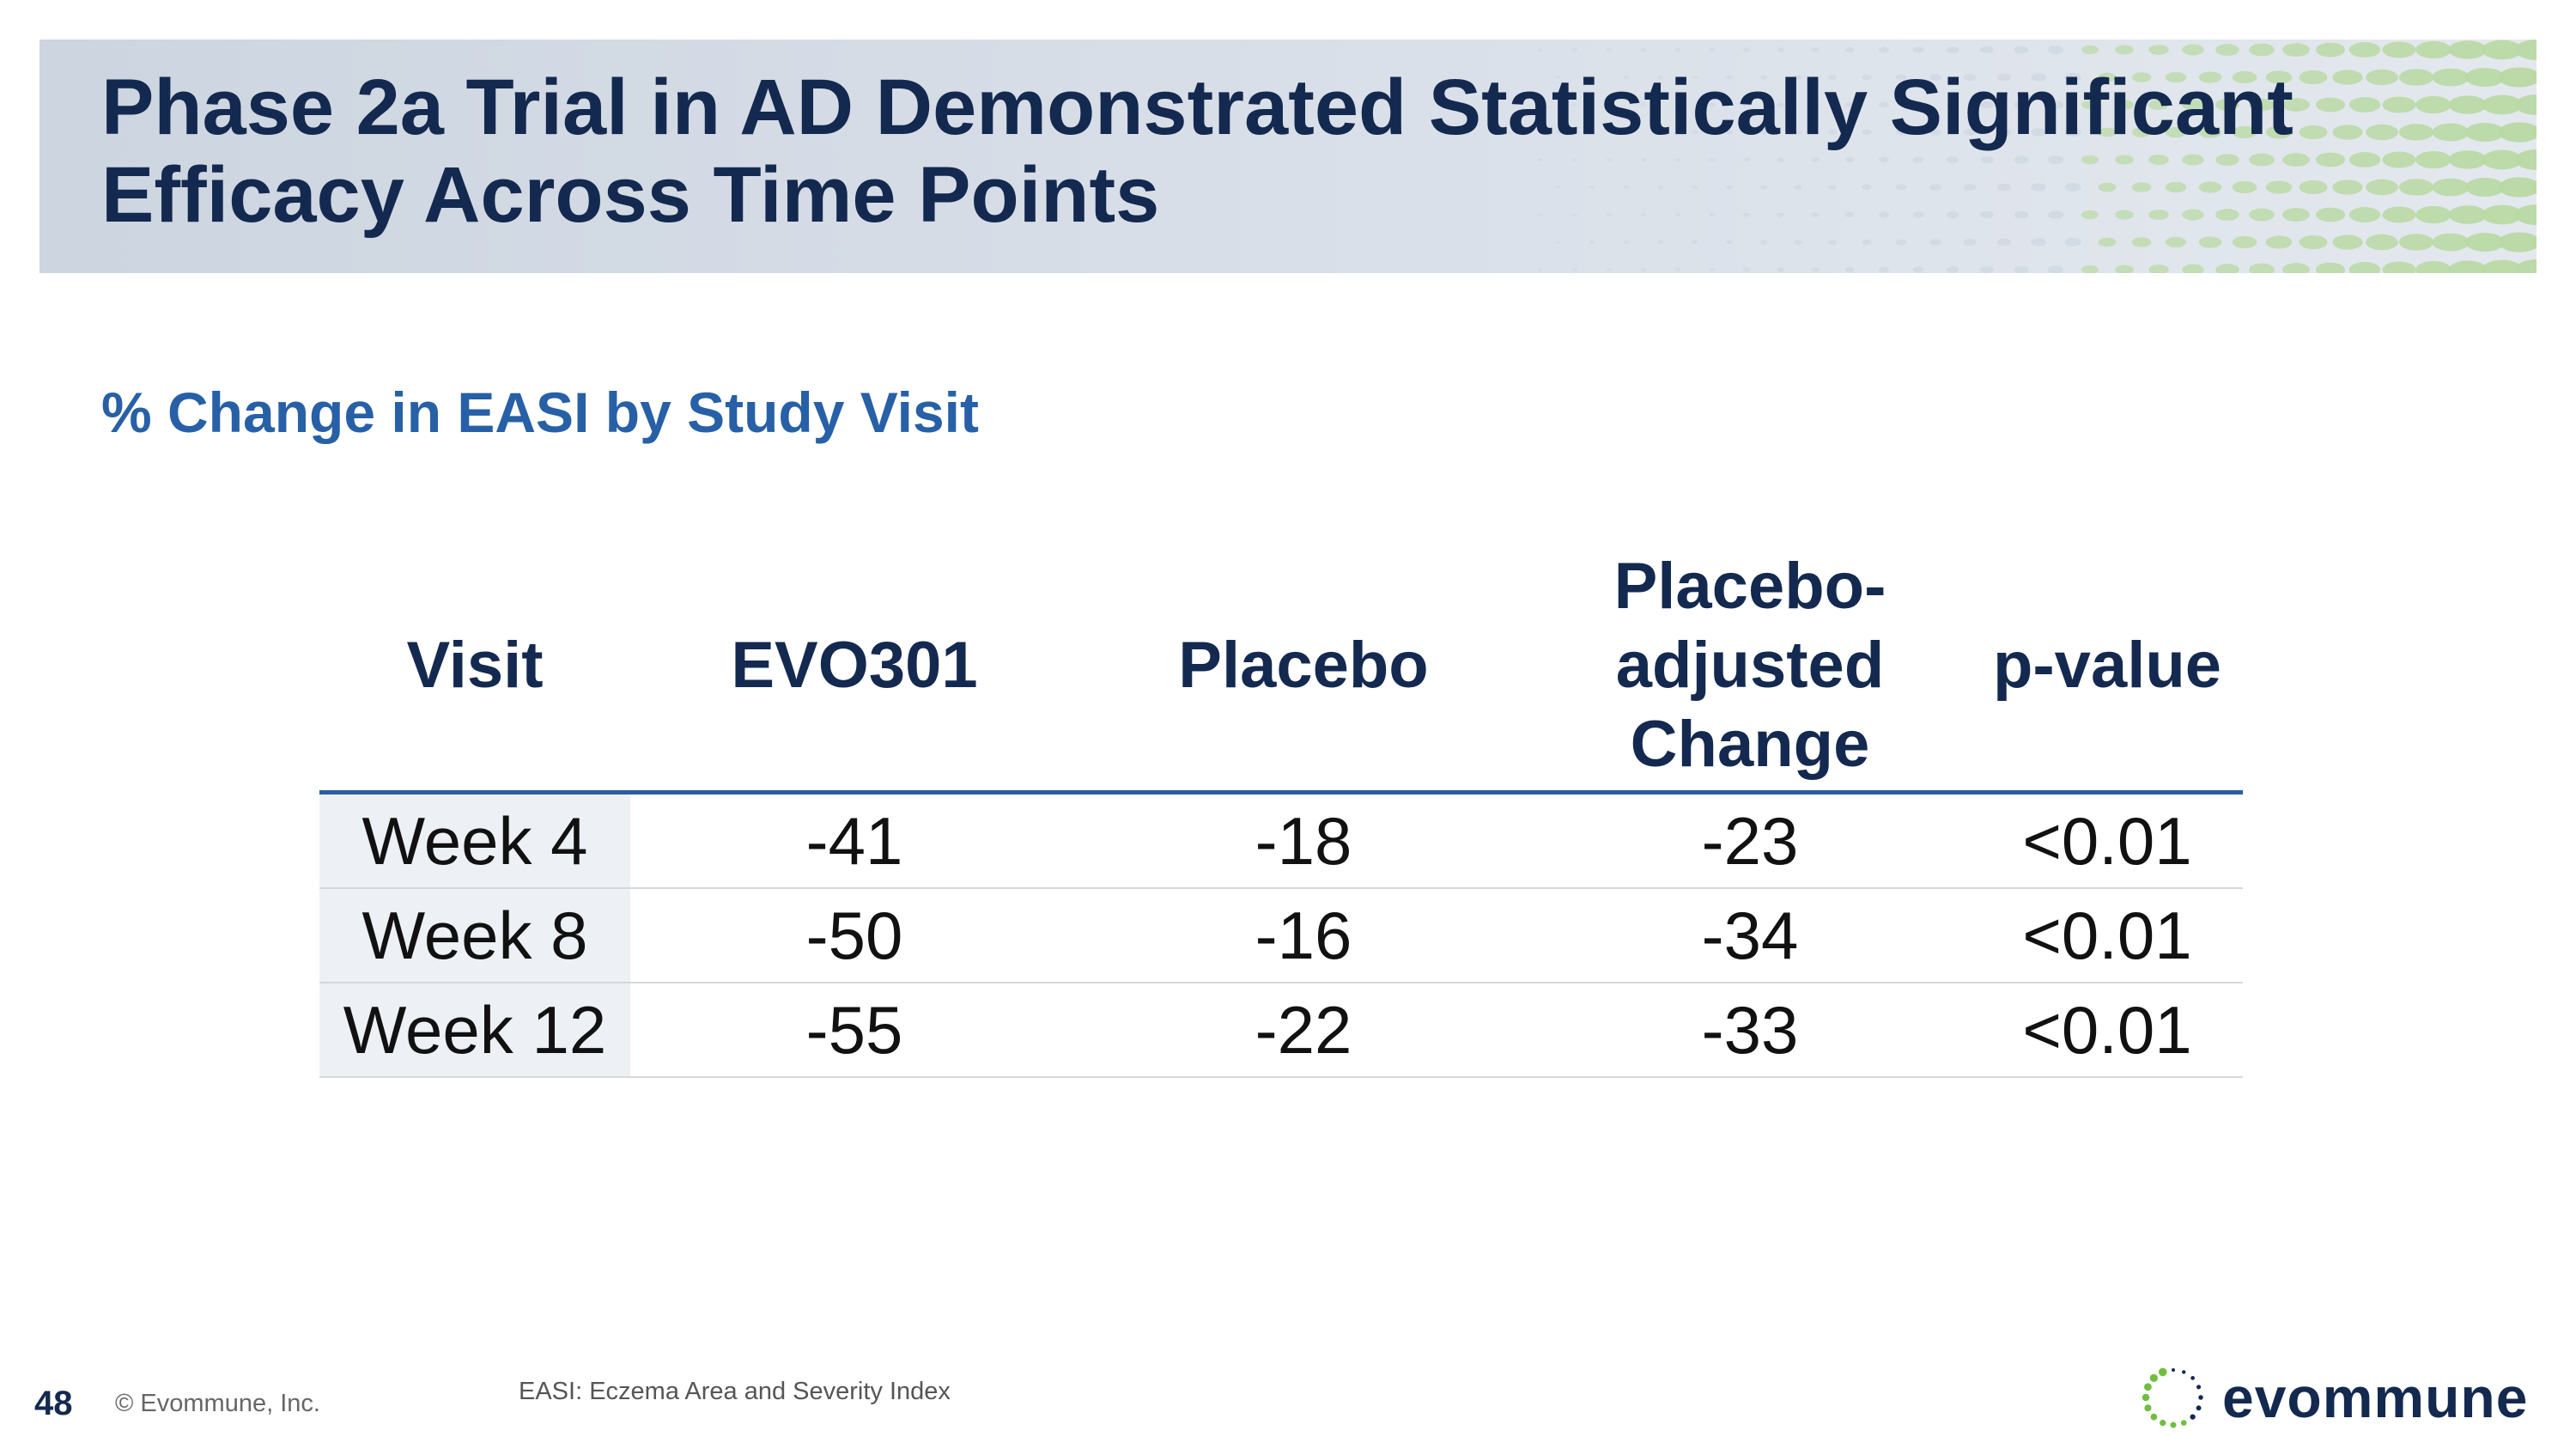  What do you see at coordinates (2375, 1397) in the screenshot?
I see `logo-wordmark: evommune` at bounding box center [2375, 1397].